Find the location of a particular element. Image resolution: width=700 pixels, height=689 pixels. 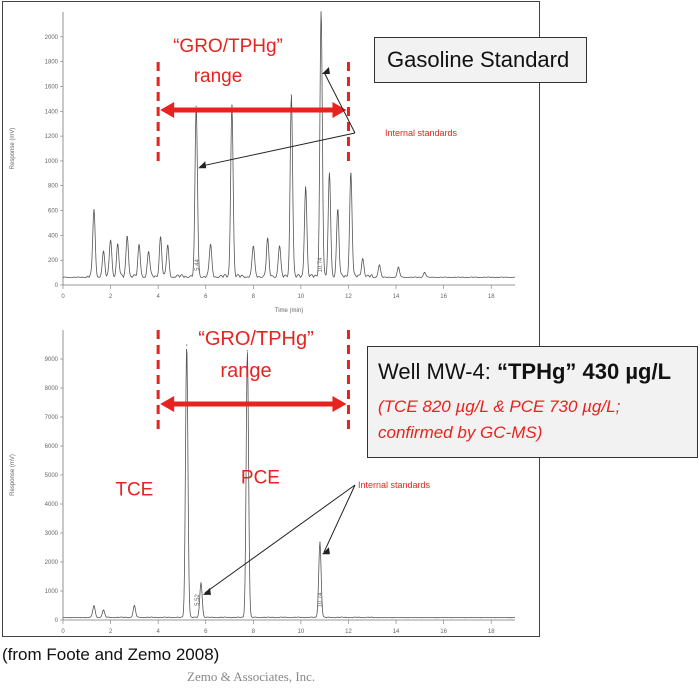

x-tick-label: 6 is located at coordinates (206, 632).